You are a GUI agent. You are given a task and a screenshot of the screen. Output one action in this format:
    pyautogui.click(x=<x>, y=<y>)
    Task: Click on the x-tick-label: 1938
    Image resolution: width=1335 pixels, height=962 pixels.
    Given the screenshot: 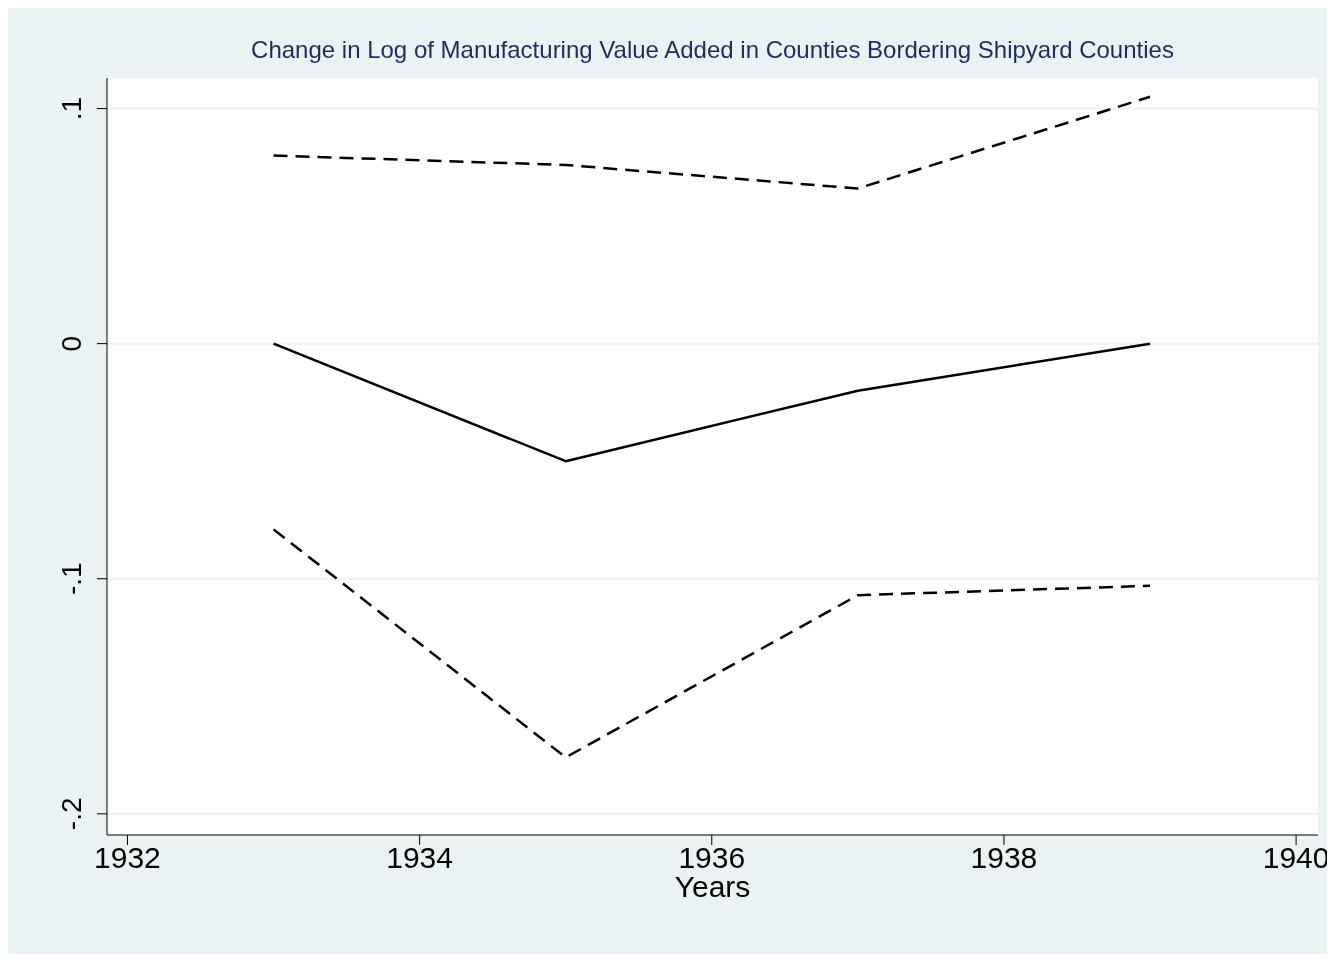 What is the action you would take?
    pyautogui.click(x=1004, y=858)
    